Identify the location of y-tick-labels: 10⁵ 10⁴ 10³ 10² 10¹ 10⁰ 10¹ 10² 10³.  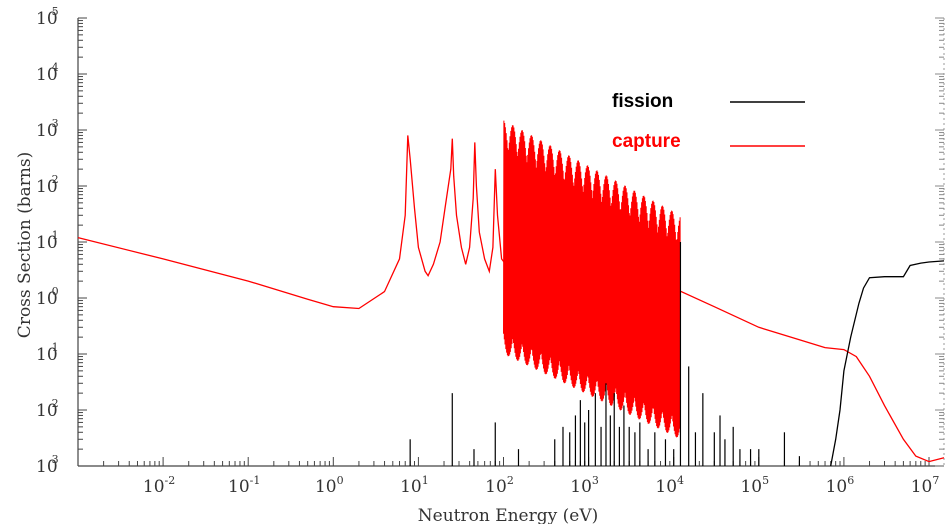
(47, 241).